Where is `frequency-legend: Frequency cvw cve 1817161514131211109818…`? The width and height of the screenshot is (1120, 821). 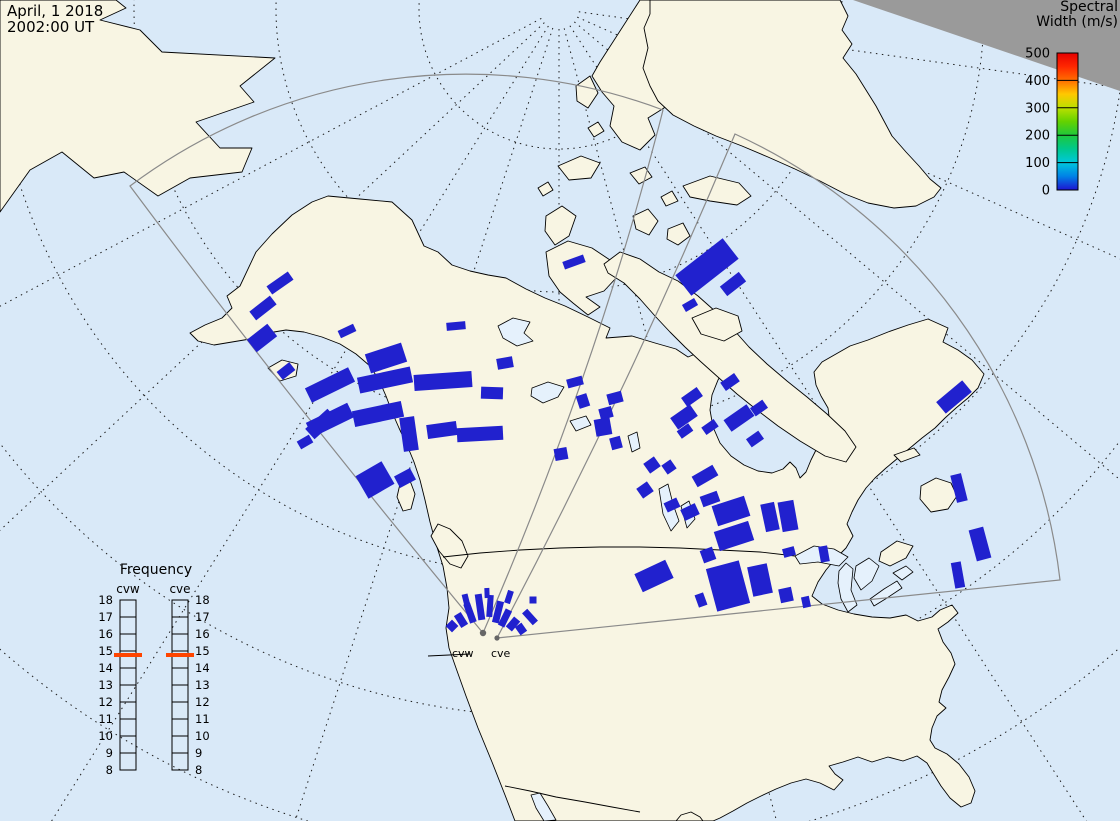
frequency-legend: Frequency cvw cve 1817161514131211109818… is located at coordinates (153, 669).